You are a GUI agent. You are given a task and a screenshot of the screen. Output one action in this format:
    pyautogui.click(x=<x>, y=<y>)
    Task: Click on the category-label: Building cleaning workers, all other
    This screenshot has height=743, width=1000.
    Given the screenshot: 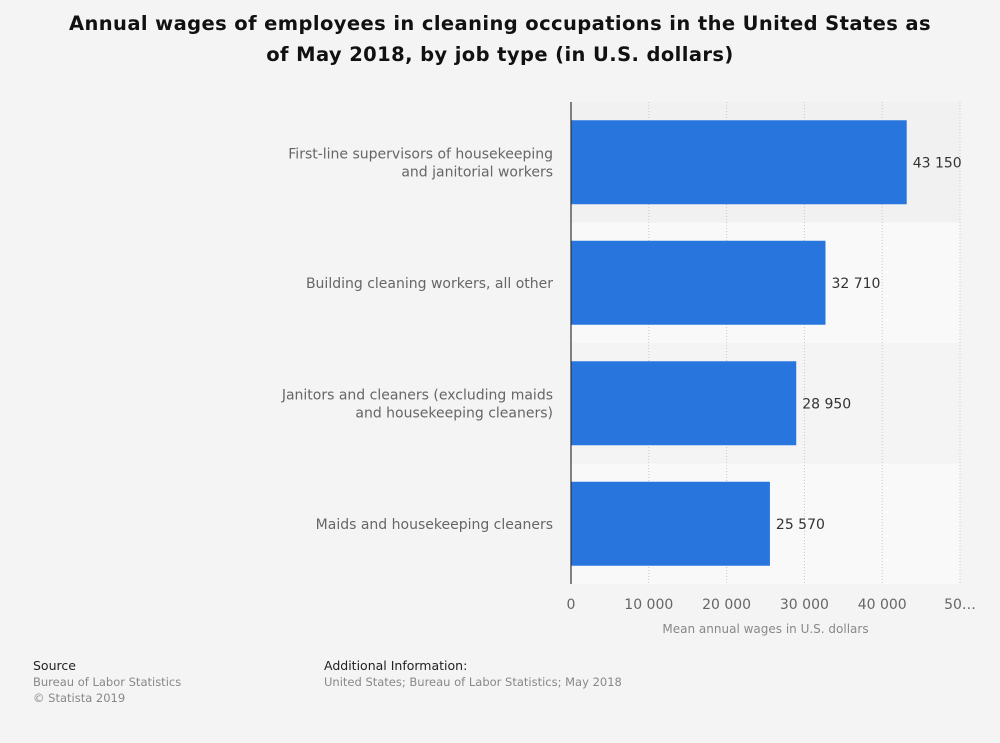 What is the action you would take?
    pyautogui.click(x=429, y=284)
    